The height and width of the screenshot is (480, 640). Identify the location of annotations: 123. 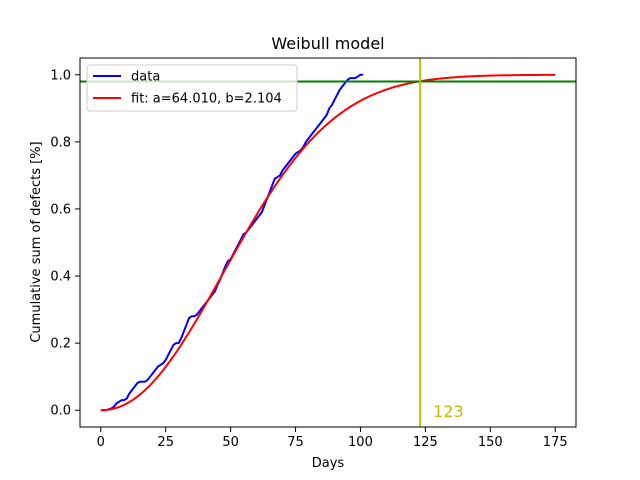
(448, 411).